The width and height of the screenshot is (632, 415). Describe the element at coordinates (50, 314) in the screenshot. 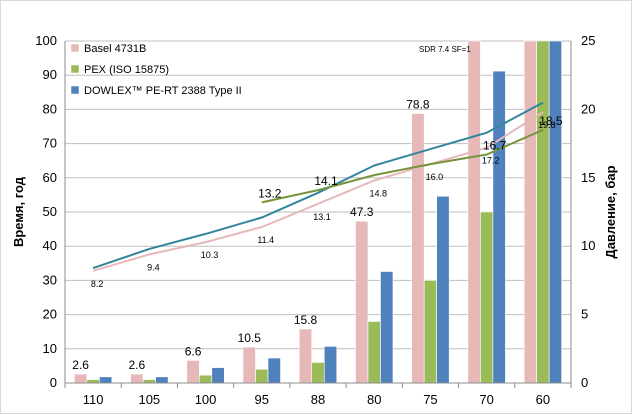

I see `y-left-tick-label: 20` at that location.